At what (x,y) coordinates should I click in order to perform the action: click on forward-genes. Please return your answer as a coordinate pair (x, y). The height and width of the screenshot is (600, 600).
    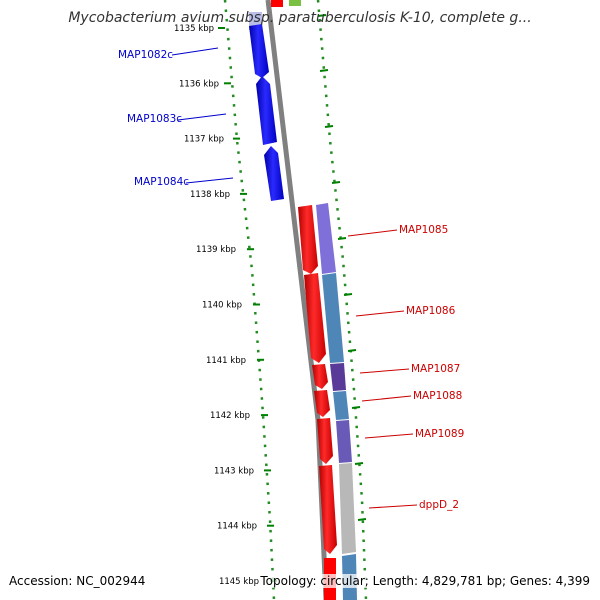
    Looking at the image, I should click on (317, 402).